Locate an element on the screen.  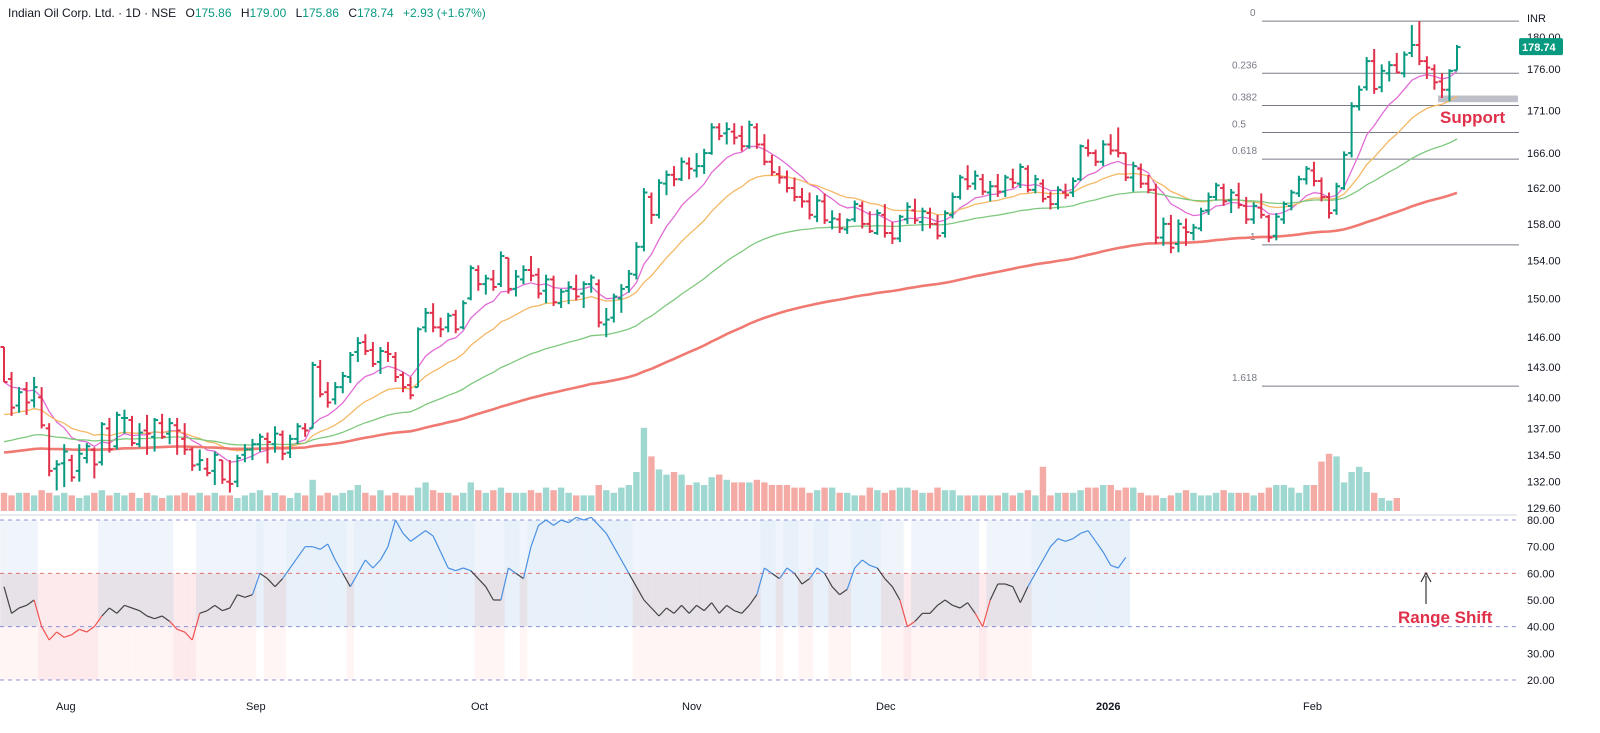
symbol-name: Indian Oil Corp. Ltd. is located at coordinates (61, 13).